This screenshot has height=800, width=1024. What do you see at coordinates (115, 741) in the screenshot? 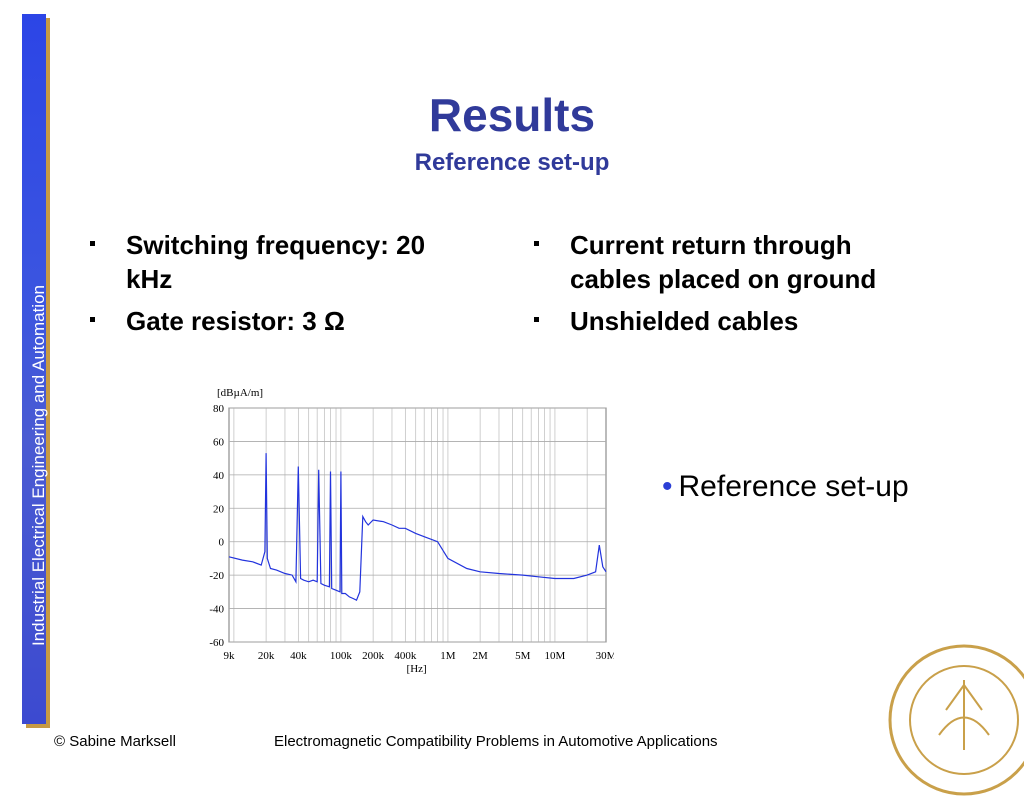
I see `footer-copyright: © Sabine Marksell` at bounding box center [115, 741].